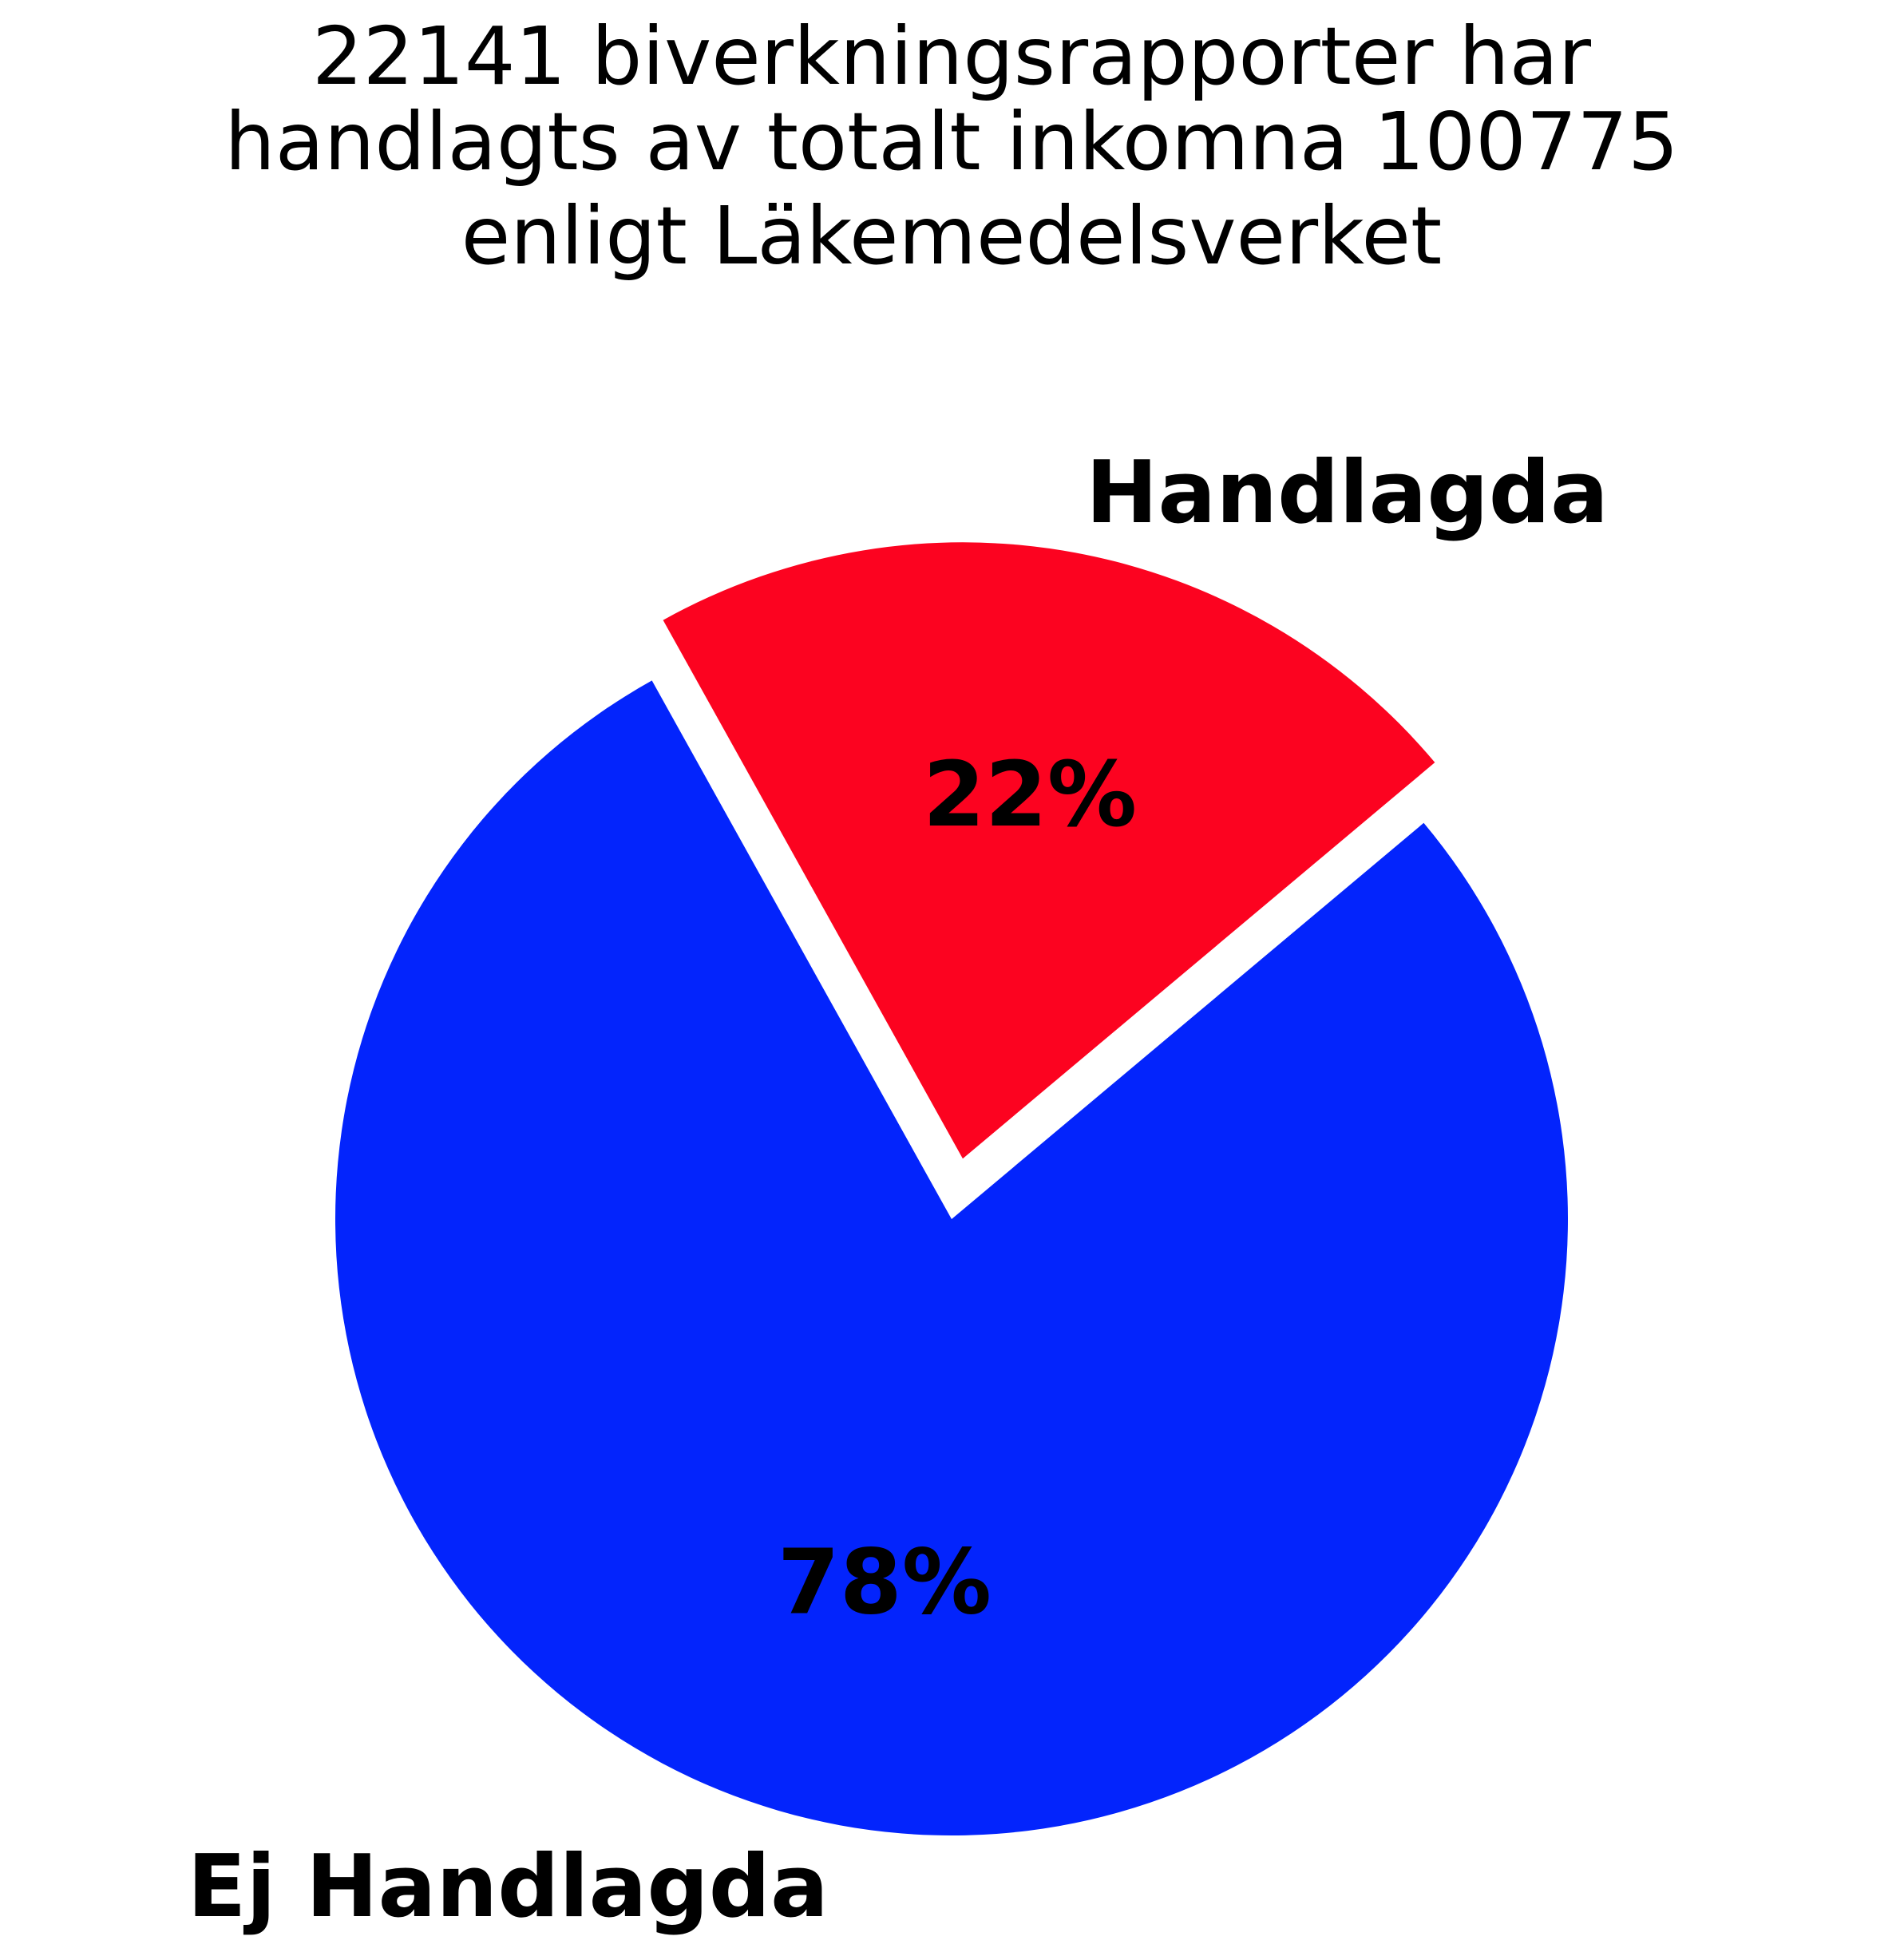  I want to click on pie-percent-label: 78%, so click(885, 1583).